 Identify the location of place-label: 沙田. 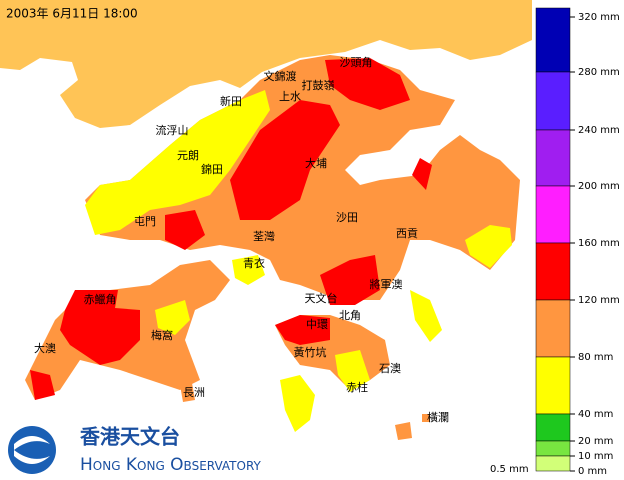
(347, 217).